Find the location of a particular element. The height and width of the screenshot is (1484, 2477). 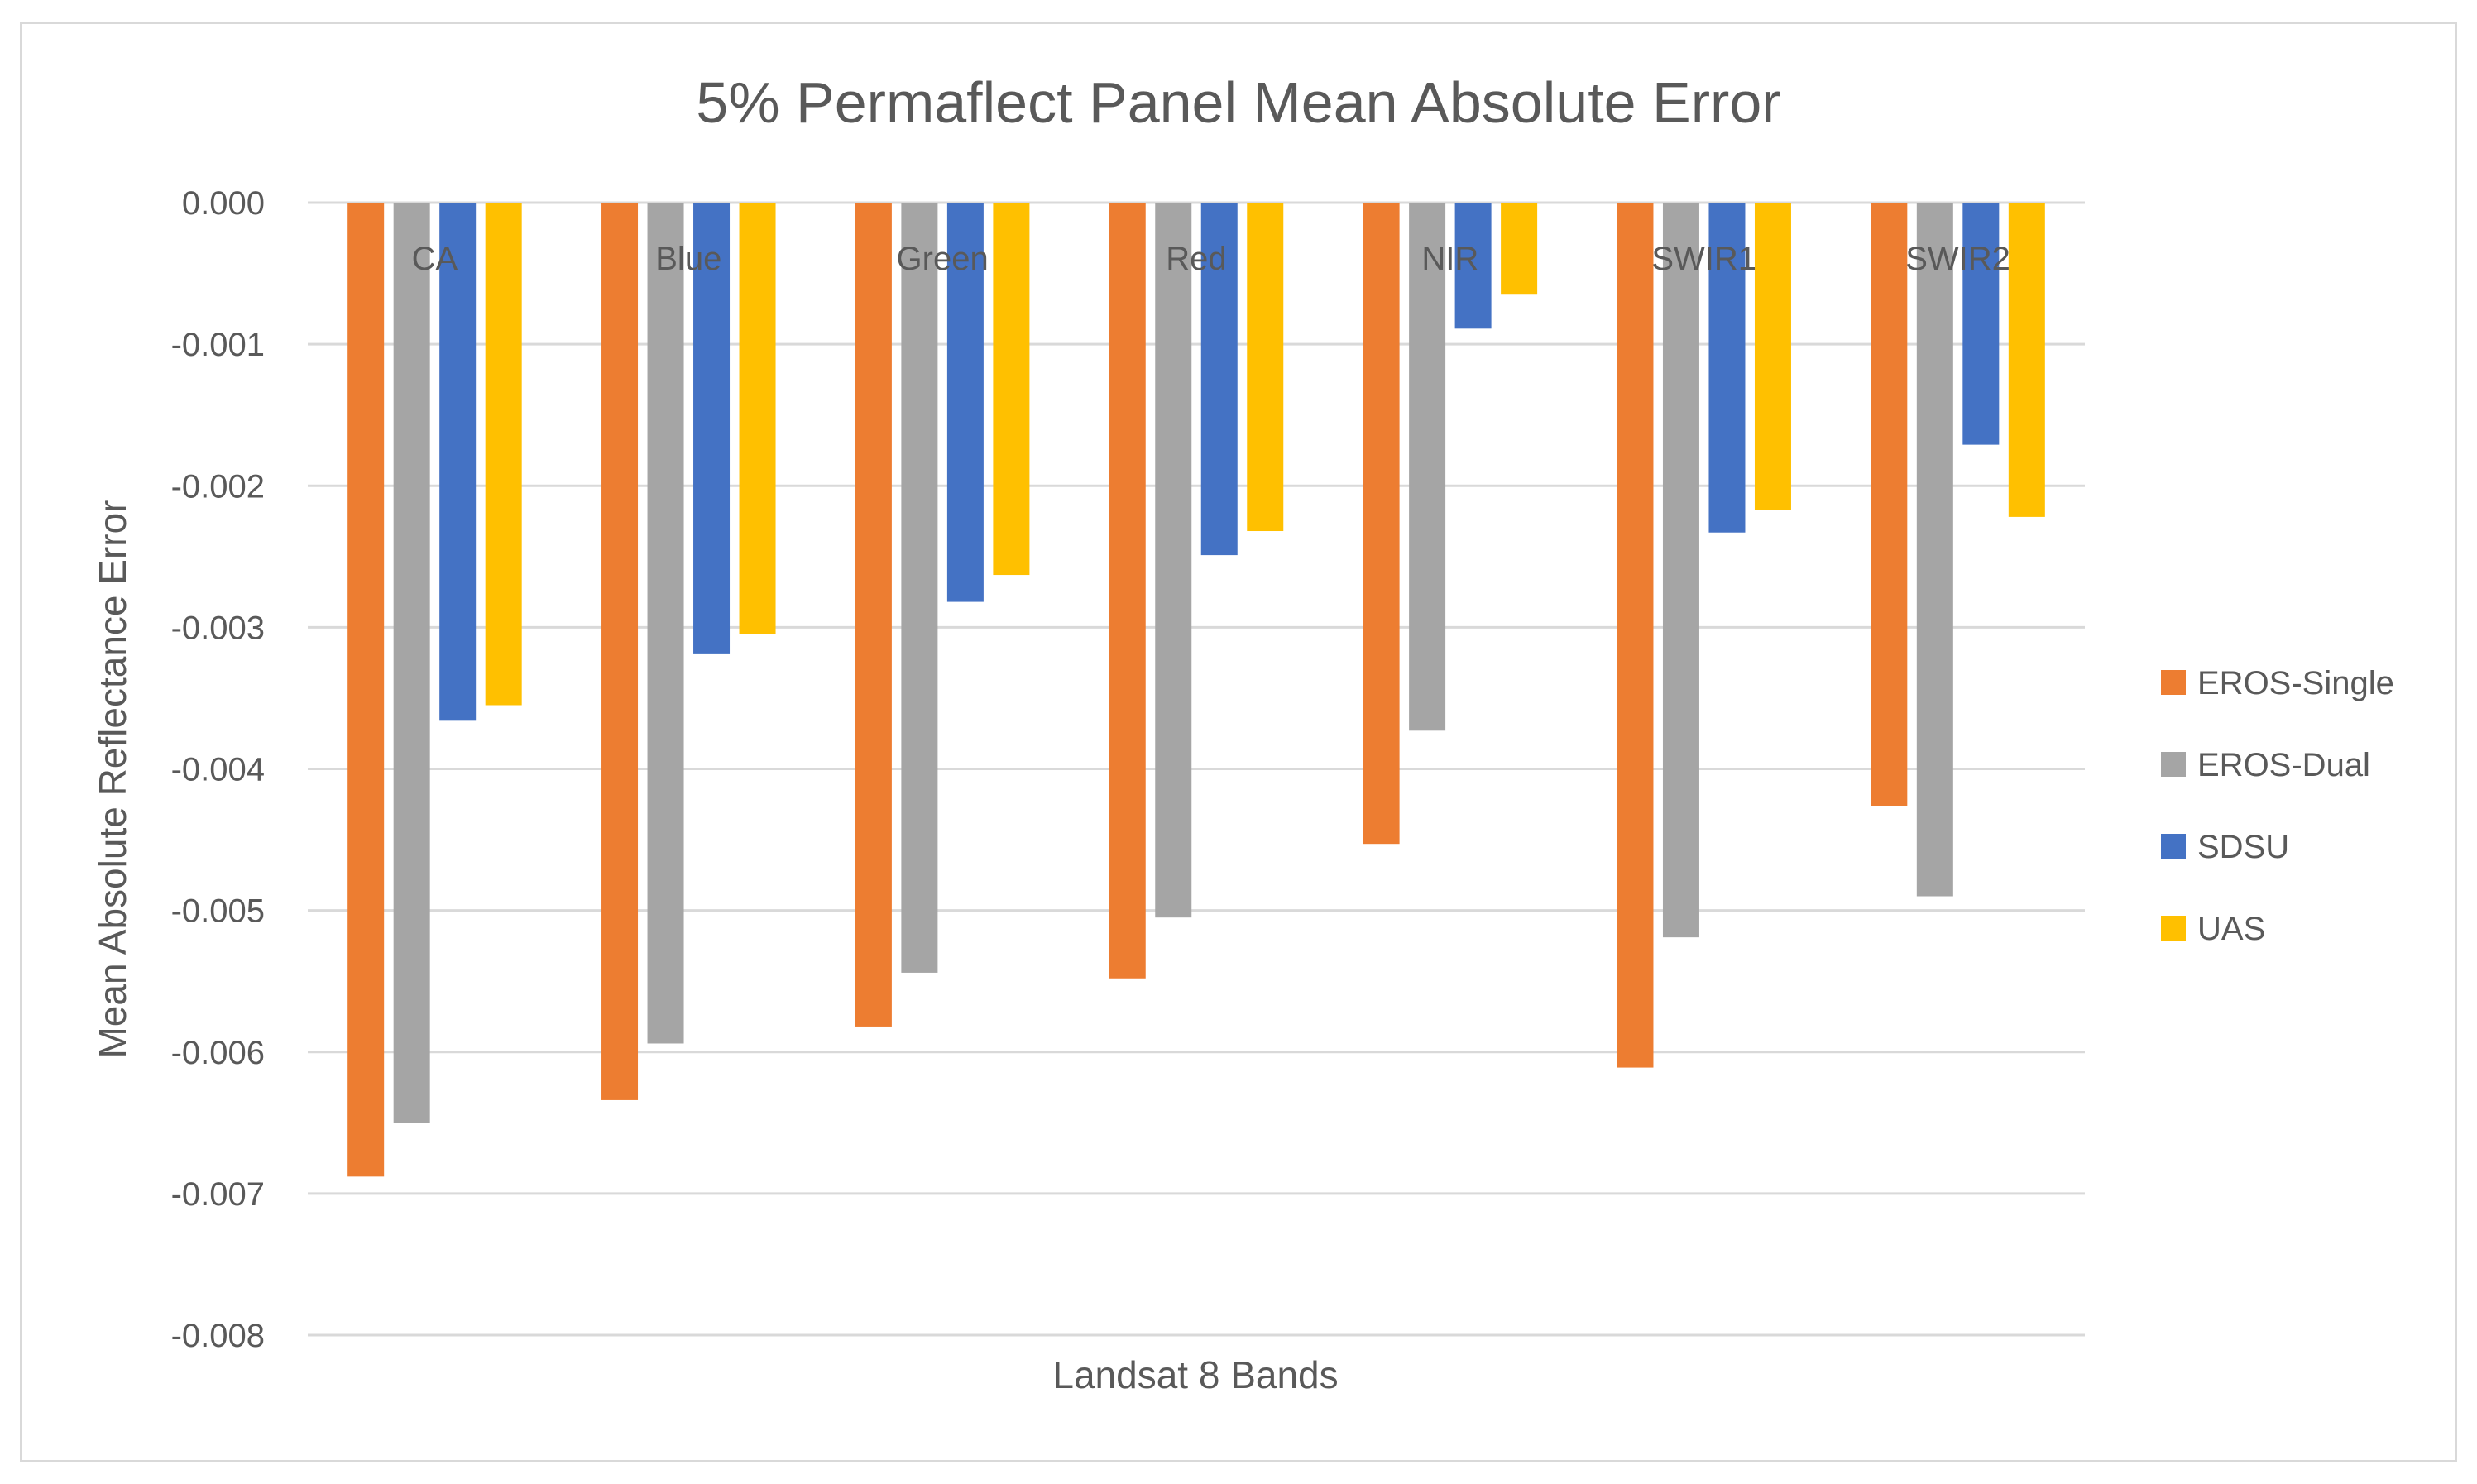

chart-title: 5% Permaflect Panel Mean Absolute Error is located at coordinates (1238, 102).